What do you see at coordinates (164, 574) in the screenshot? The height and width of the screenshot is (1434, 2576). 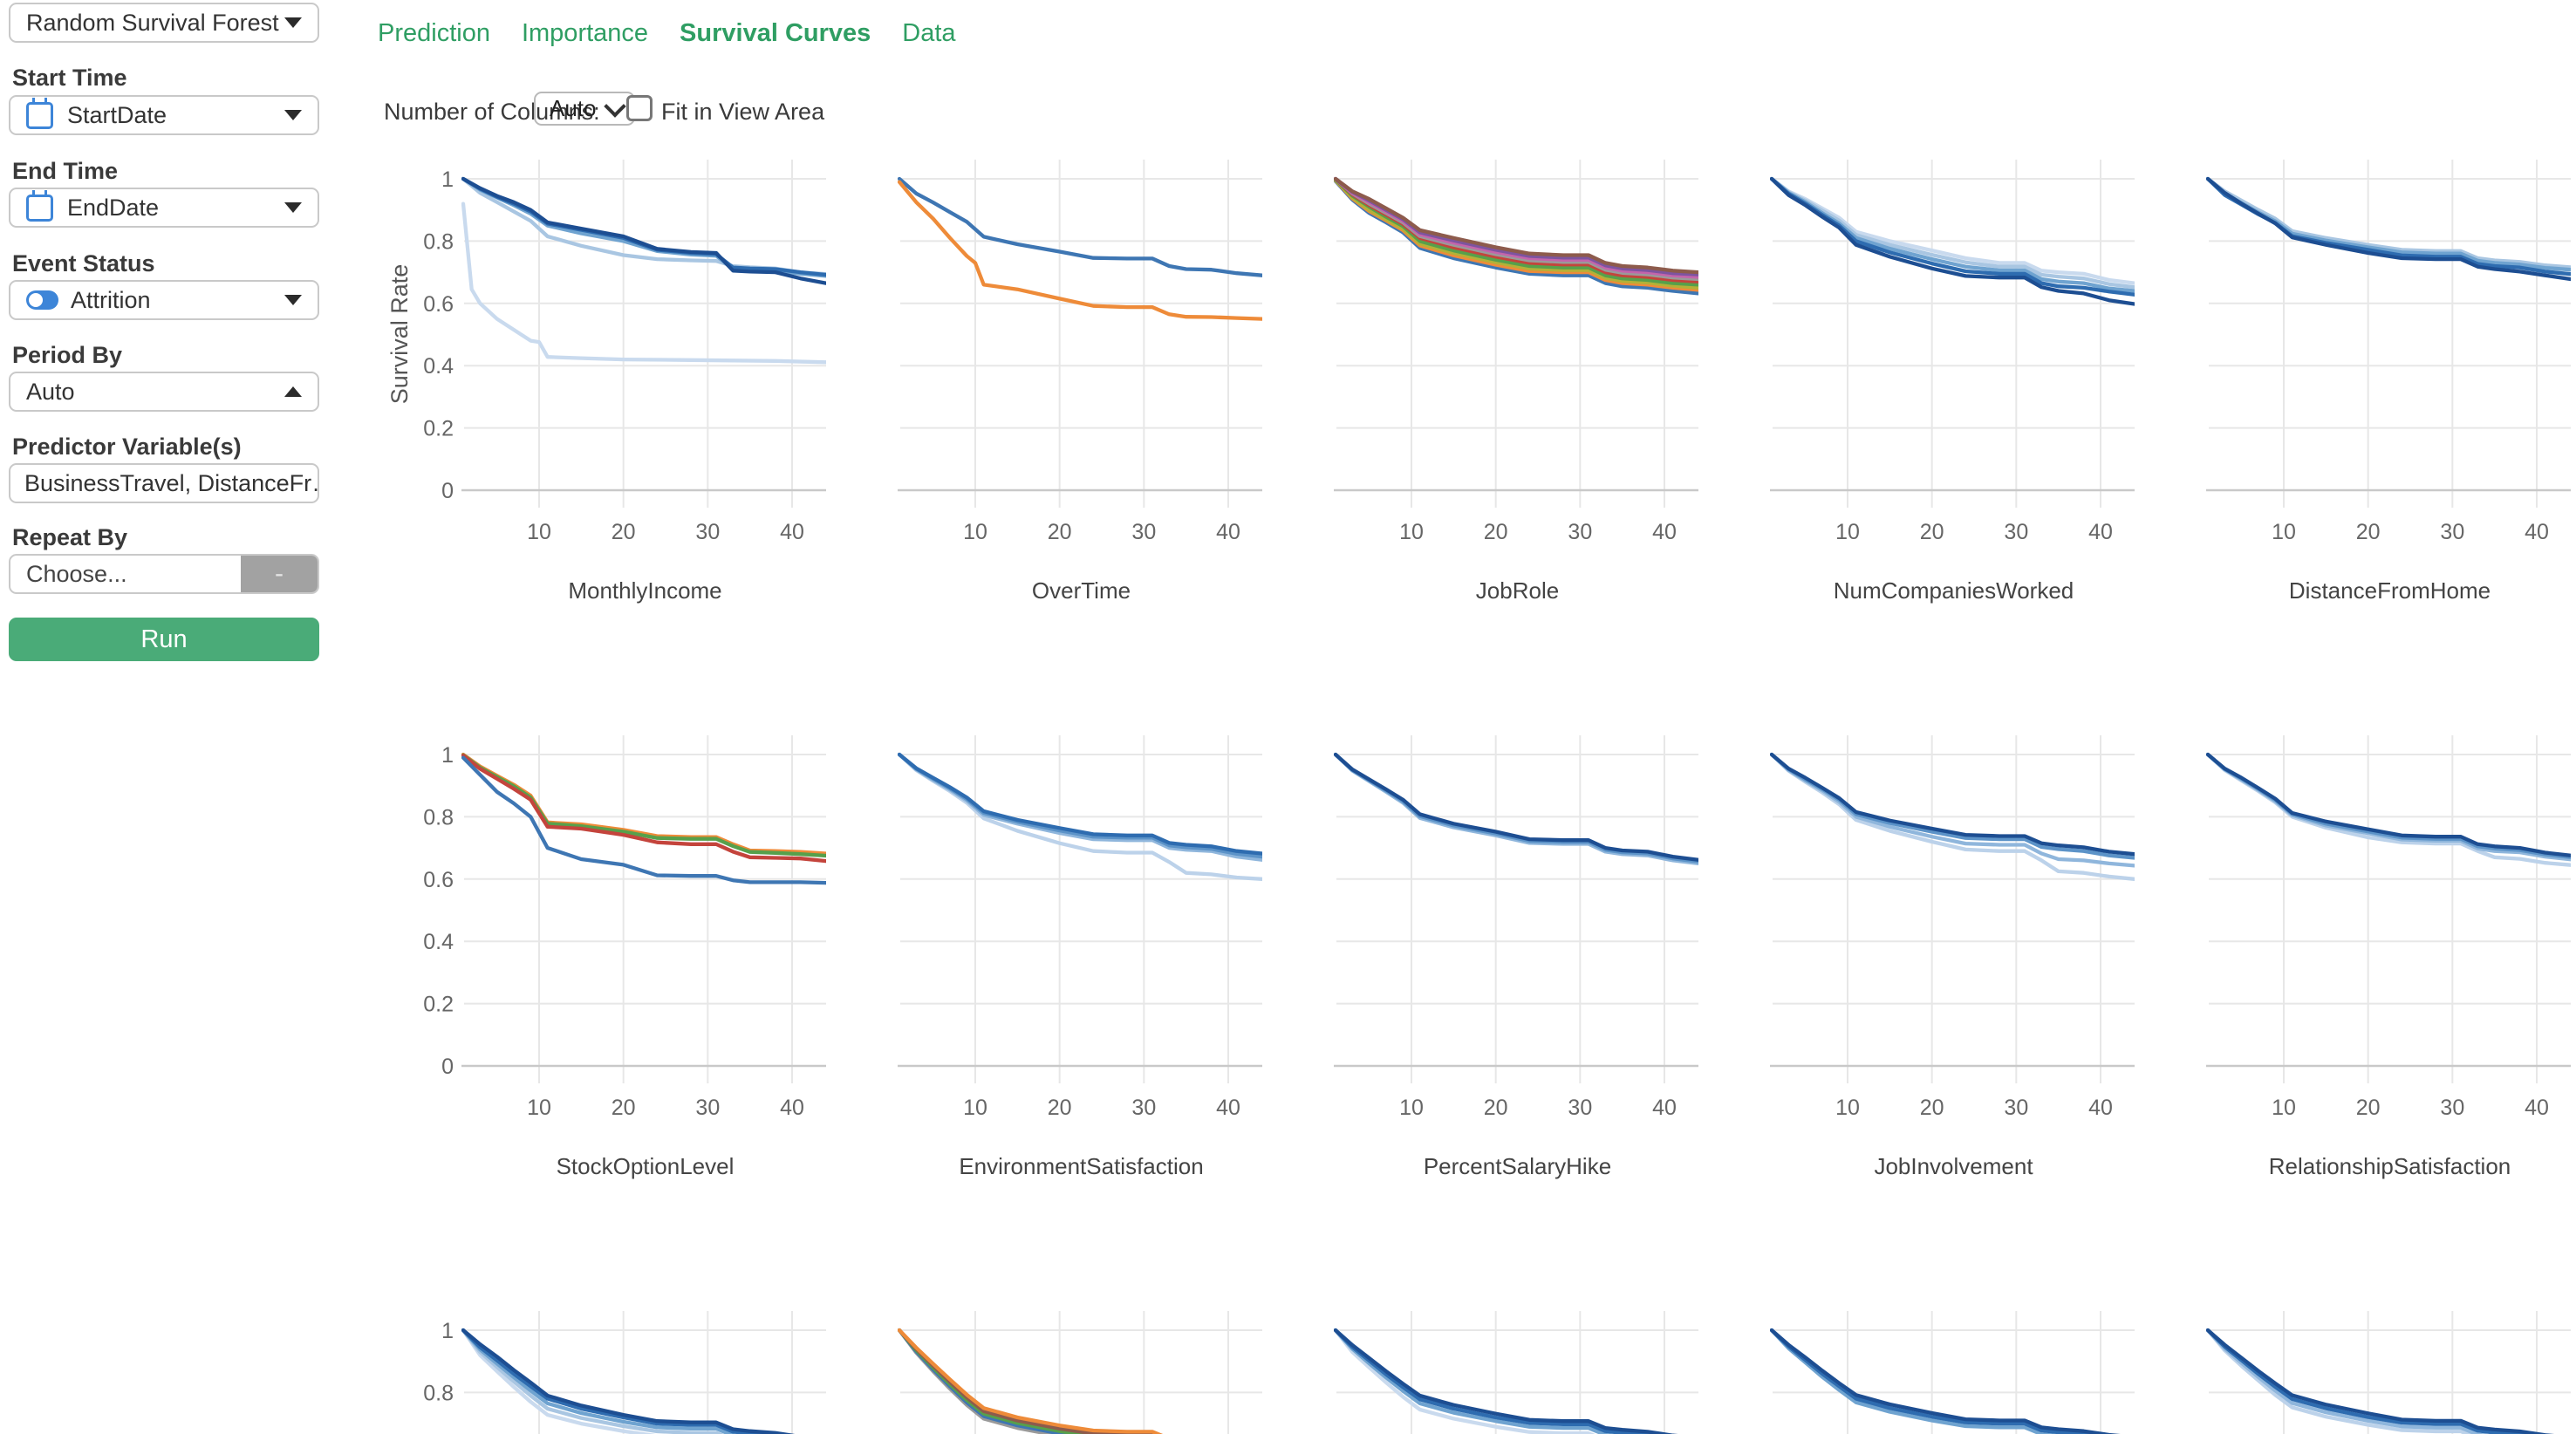 I see `repeat-by-field: Choose... -` at bounding box center [164, 574].